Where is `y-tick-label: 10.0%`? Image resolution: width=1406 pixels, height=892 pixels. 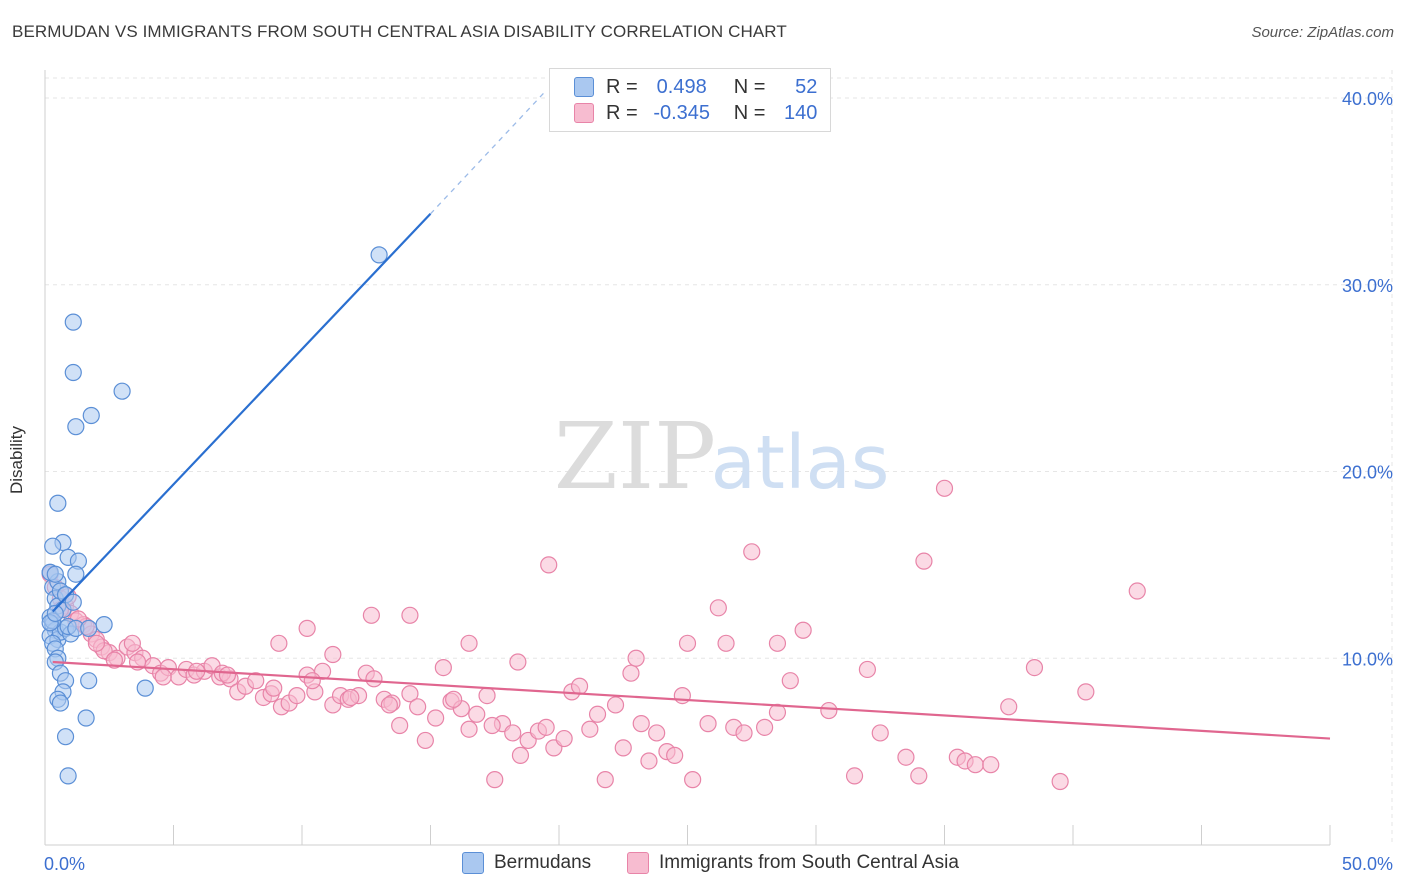
y-tick-label: 10.0% is located at coordinates (1367, 659).